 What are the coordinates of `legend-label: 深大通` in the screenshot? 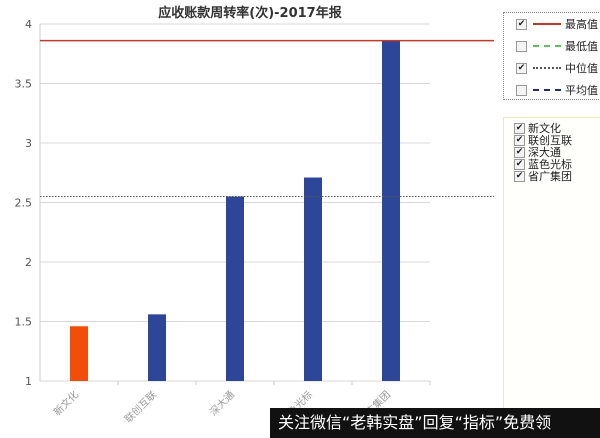 It's located at (544, 152).